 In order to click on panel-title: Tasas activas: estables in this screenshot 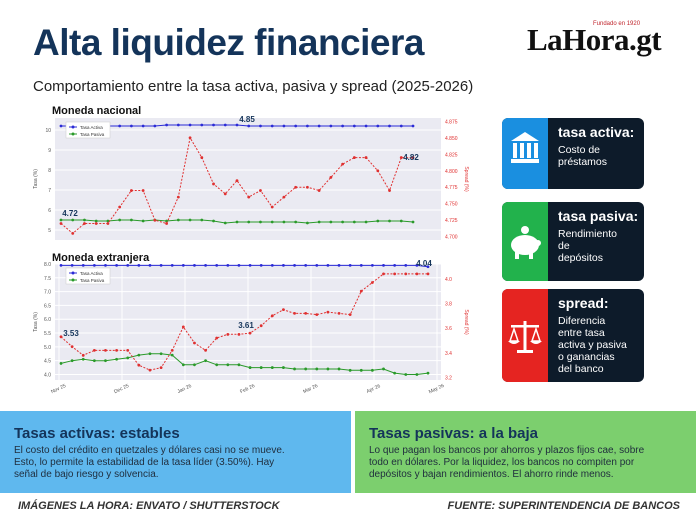, I will do `click(97, 433)`.